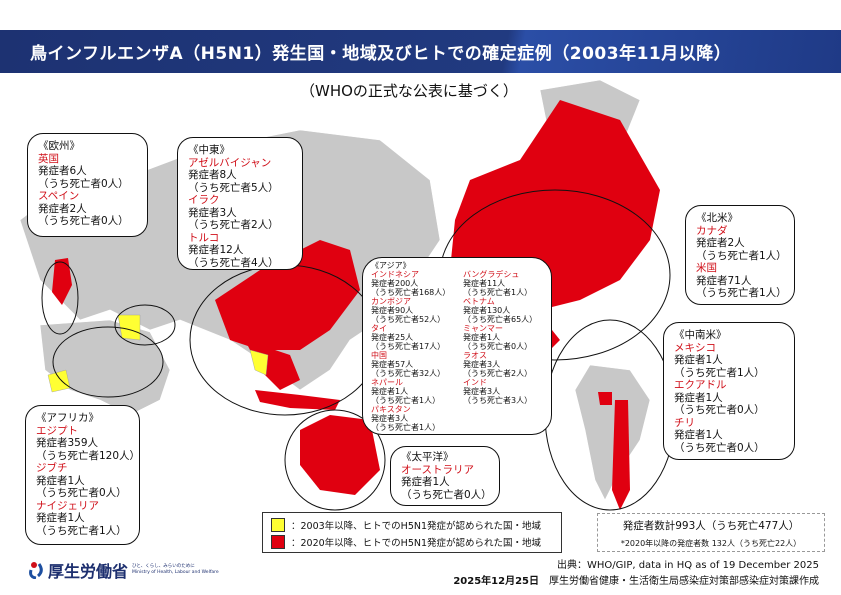 The width and height of the screenshot is (841, 595). What do you see at coordinates (59, 381) in the screenshot?
I see `country-nigeria` at bounding box center [59, 381].